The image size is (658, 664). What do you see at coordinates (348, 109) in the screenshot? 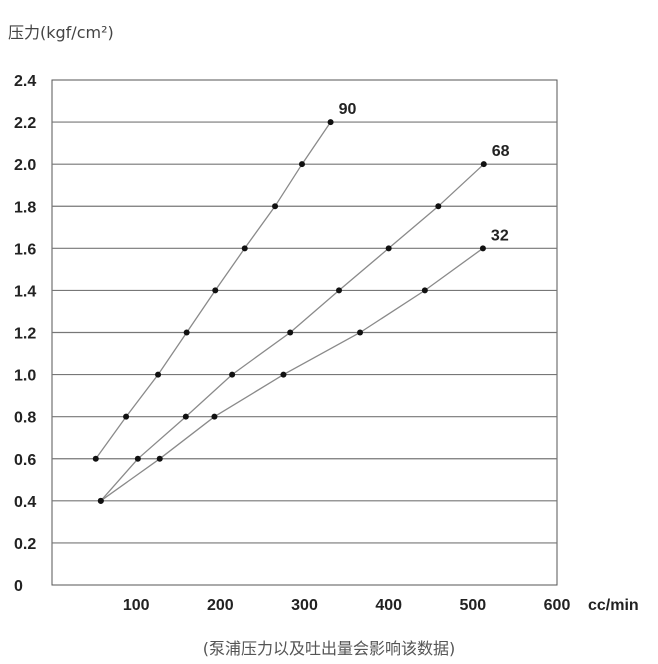
I see `series-label-90: 90` at bounding box center [348, 109].